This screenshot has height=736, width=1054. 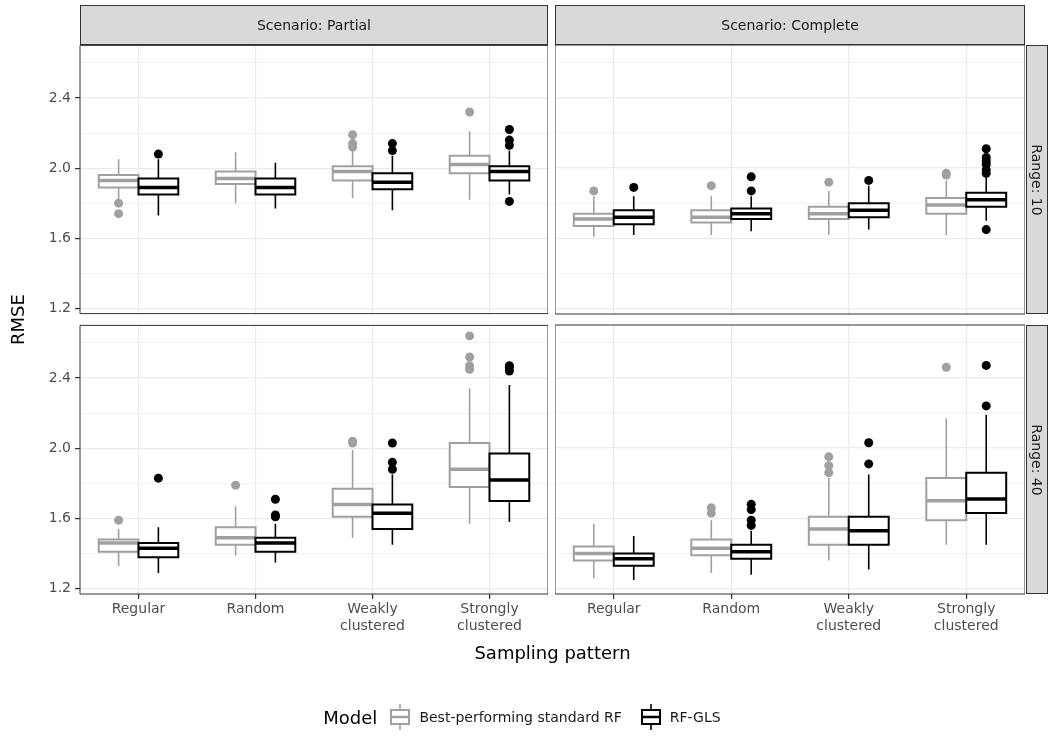 What do you see at coordinates (17, 319) in the screenshot?
I see `y-axis-title: RMSE` at bounding box center [17, 319].